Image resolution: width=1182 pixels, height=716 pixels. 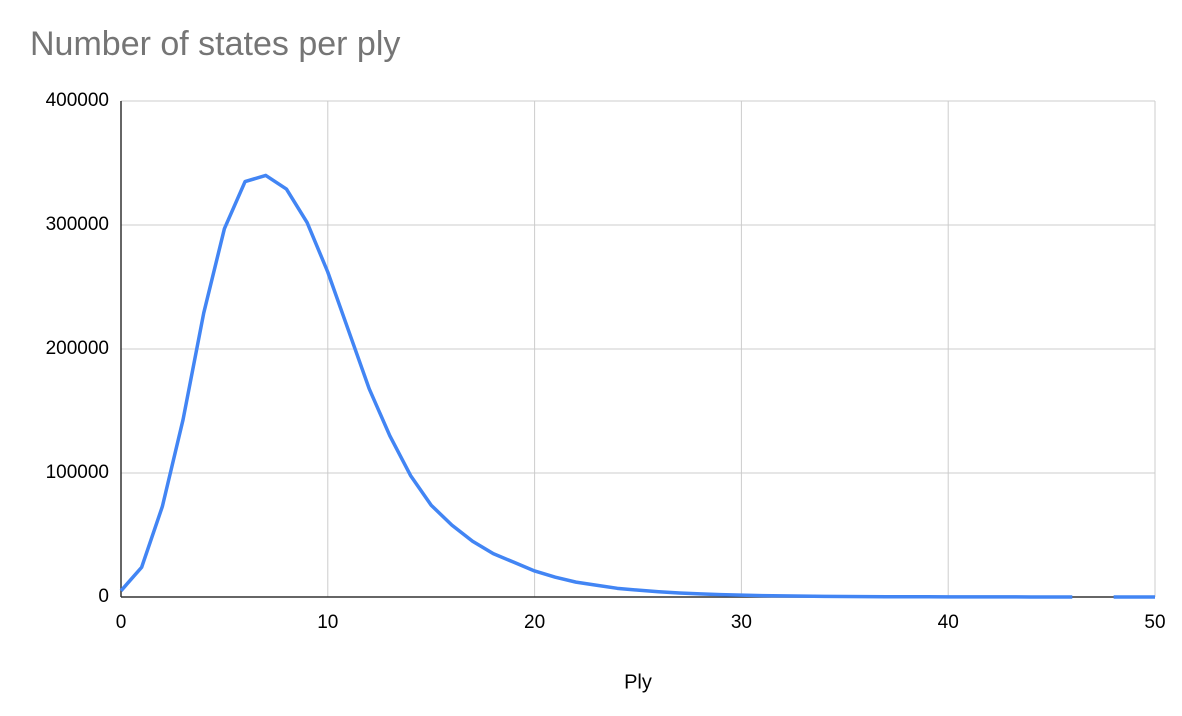 What do you see at coordinates (121, 622) in the screenshot?
I see `x-tick-label: 0` at bounding box center [121, 622].